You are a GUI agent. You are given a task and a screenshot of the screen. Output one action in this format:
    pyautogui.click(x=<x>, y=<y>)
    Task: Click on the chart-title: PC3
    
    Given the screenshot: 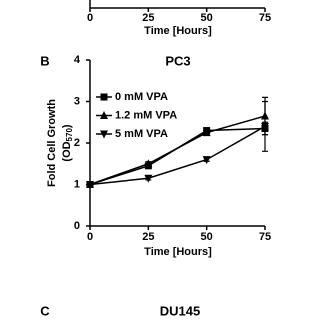 What is the action you would take?
    pyautogui.click(x=177, y=60)
    